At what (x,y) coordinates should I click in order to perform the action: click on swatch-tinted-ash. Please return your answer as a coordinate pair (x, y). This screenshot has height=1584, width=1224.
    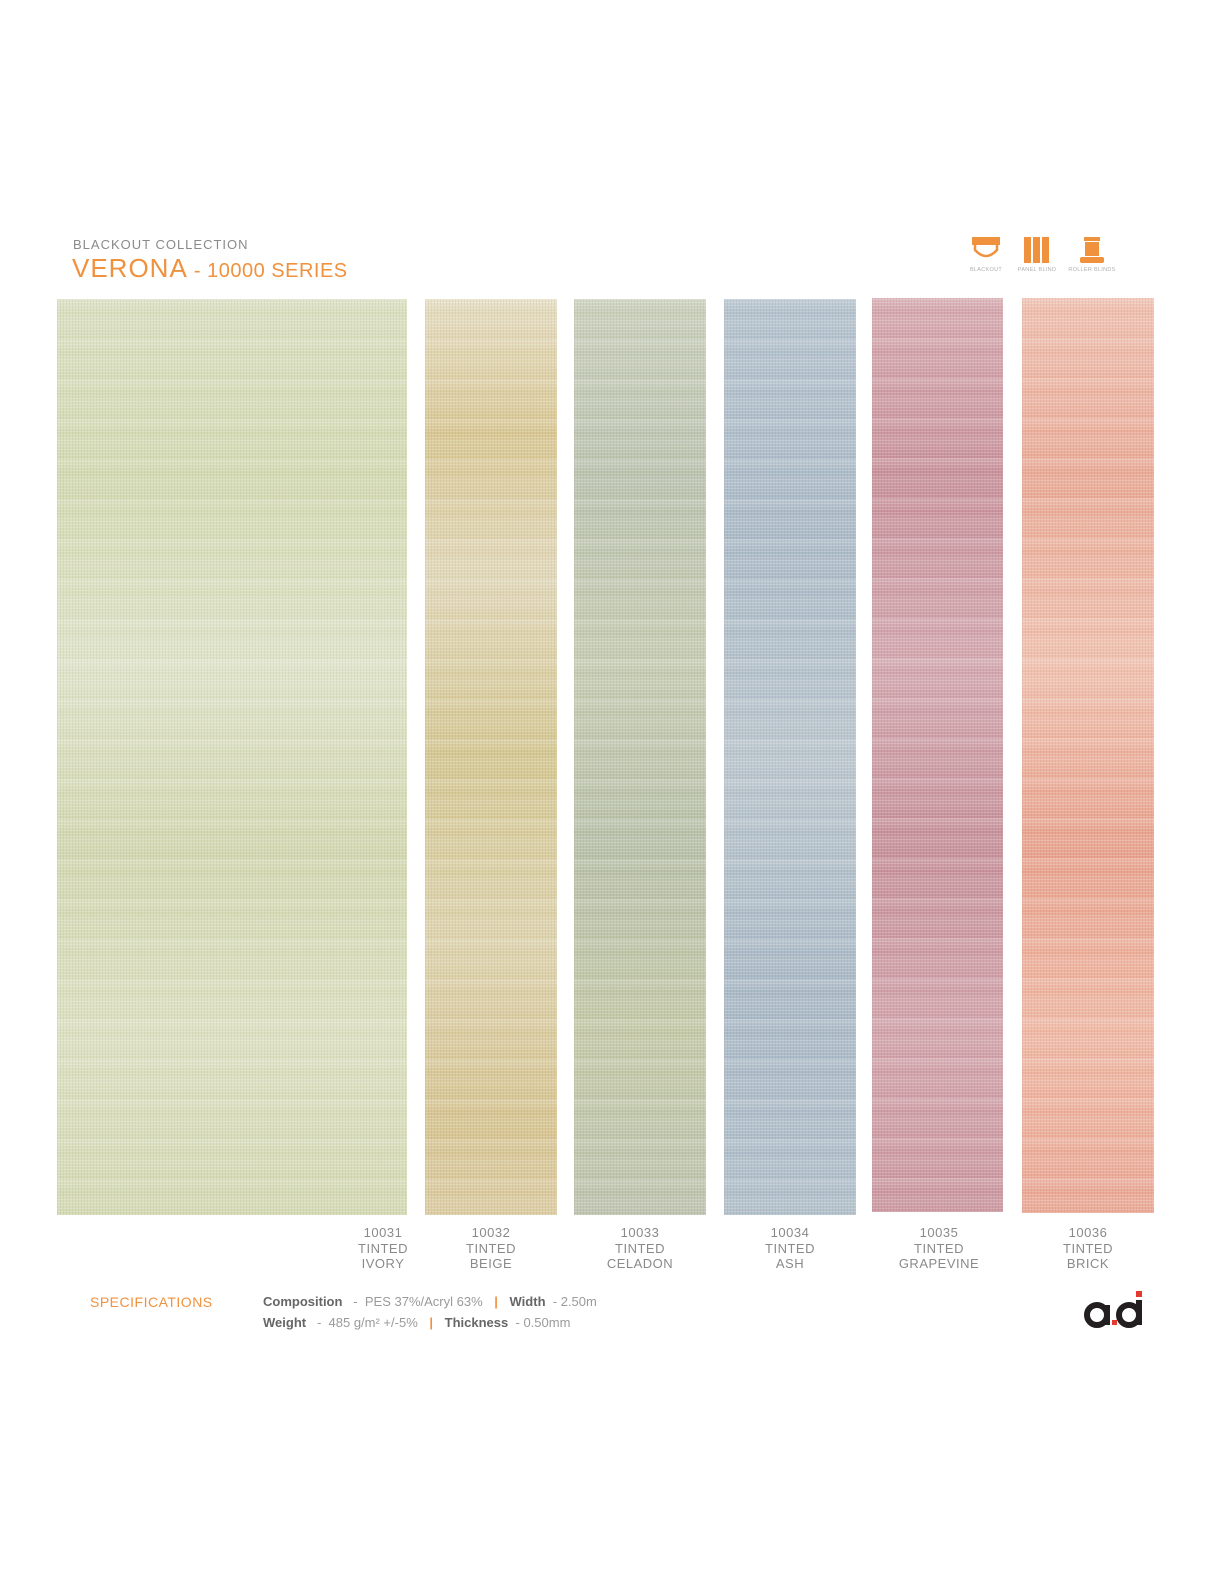
    Looking at the image, I should click on (790, 757).